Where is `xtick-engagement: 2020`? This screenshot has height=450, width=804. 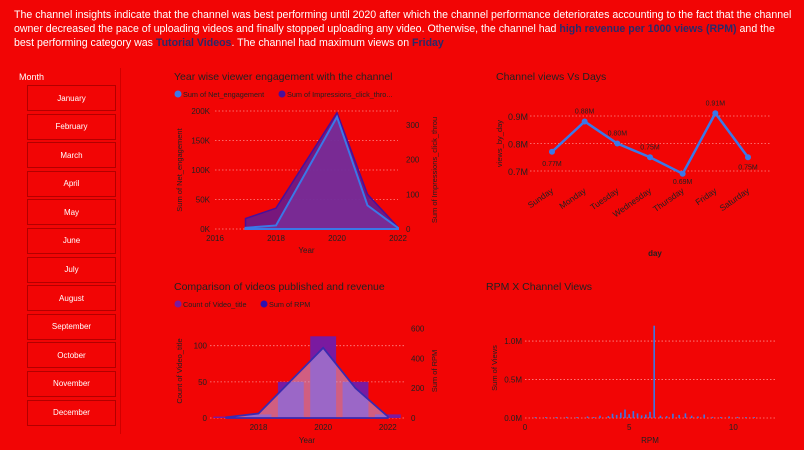 xtick-engagement: 2020 is located at coordinates (337, 238).